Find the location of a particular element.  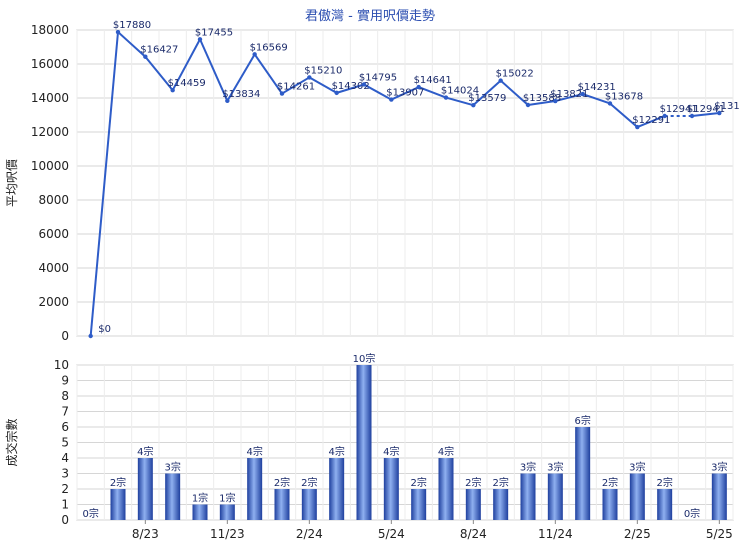

price-data-label: $14231 is located at coordinates (597, 87).